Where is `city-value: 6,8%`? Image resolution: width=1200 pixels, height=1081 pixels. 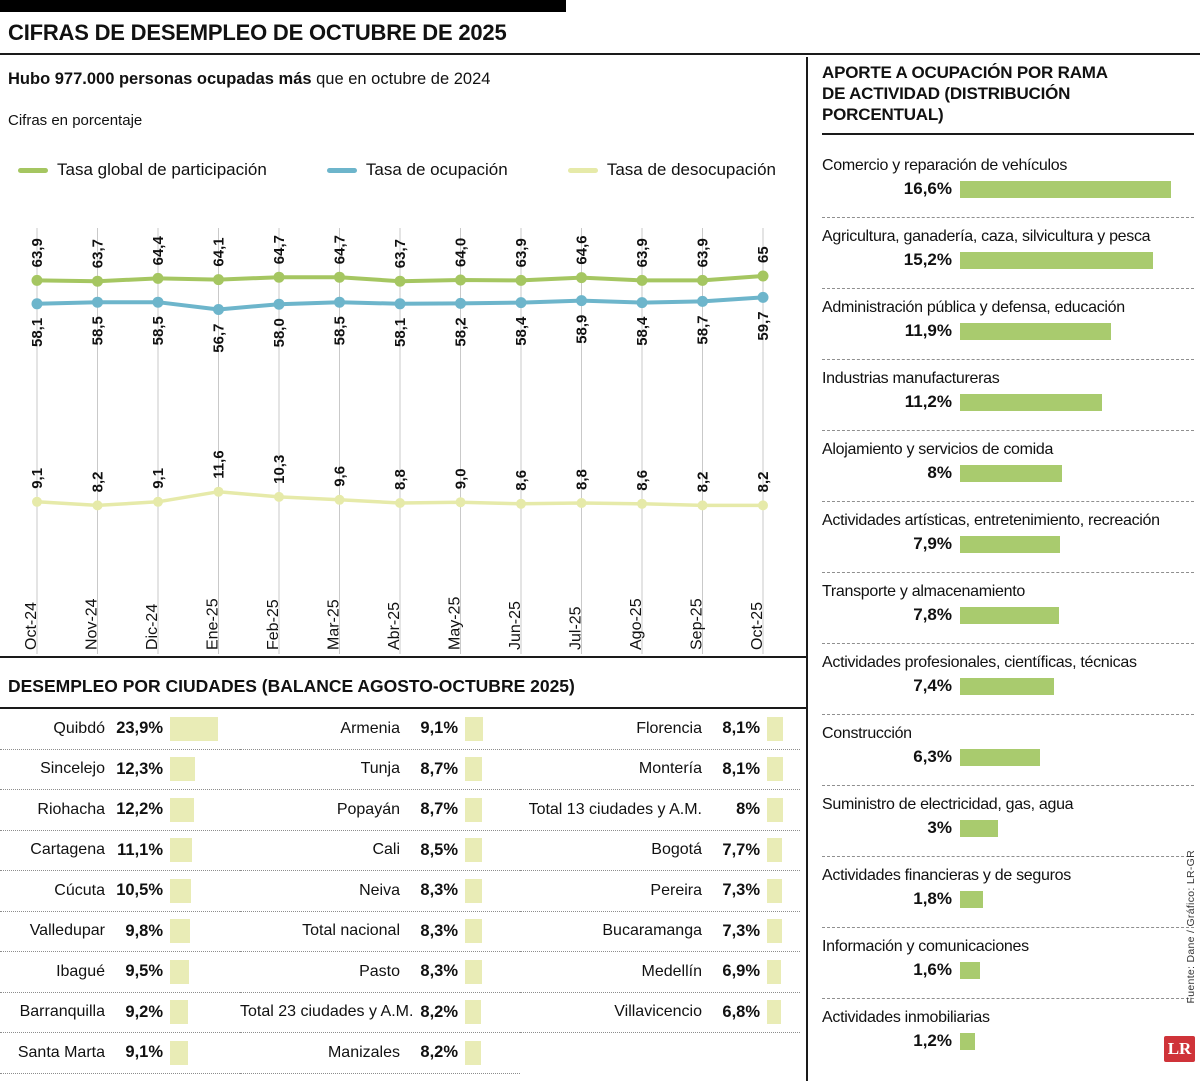 city-value: 6,8% is located at coordinates (741, 1011).